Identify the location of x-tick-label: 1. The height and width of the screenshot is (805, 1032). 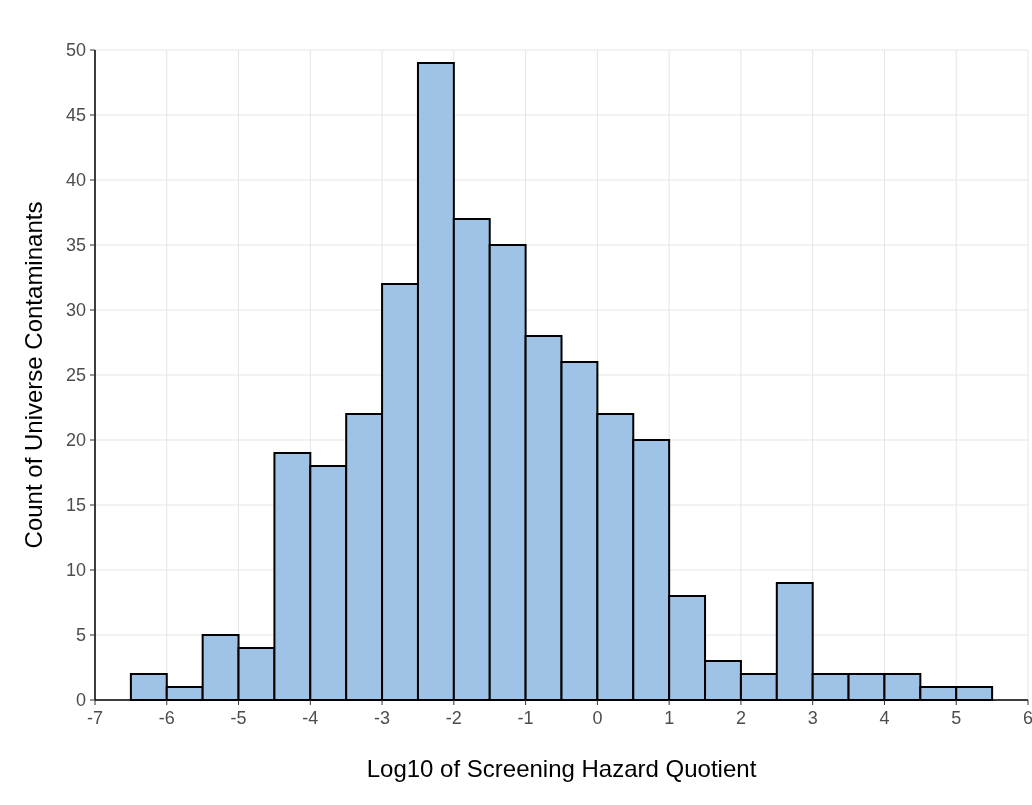
(669, 718).